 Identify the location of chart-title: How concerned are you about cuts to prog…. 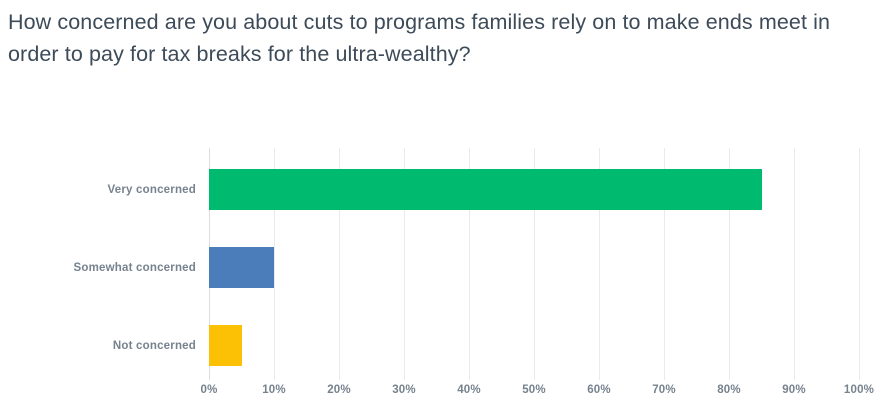
(419, 38).